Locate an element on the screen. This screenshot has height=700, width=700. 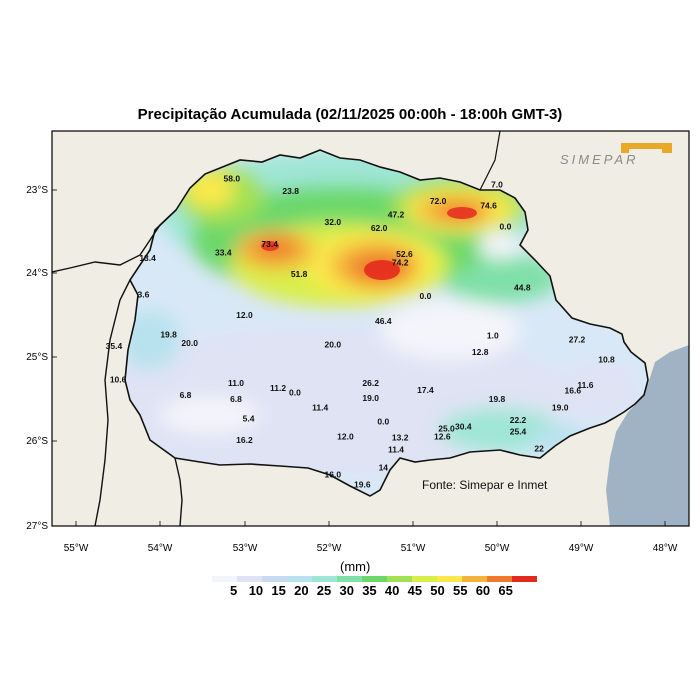
station-value: 44.8 is located at coordinates (522, 288).